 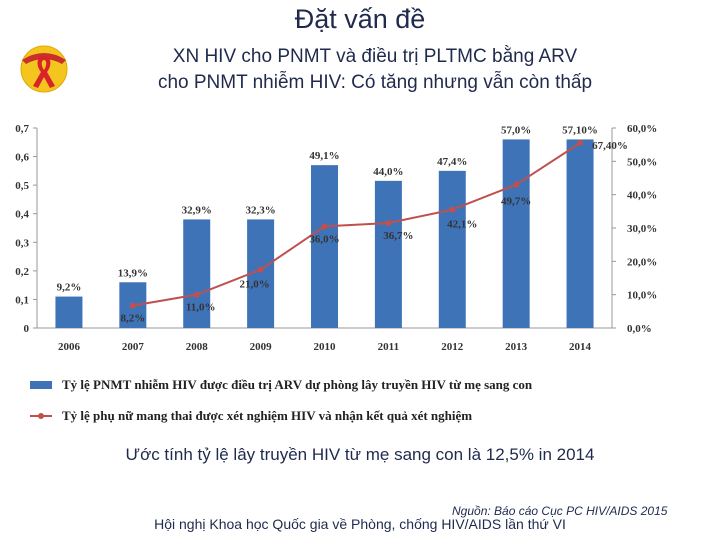 I want to click on line-data-label: 42,1%, so click(x=462, y=225).